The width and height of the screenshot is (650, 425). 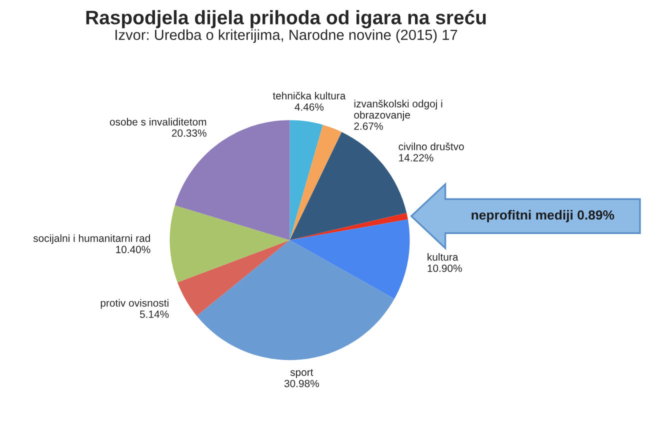 I want to click on data-label: 20.33%, so click(x=189, y=133).